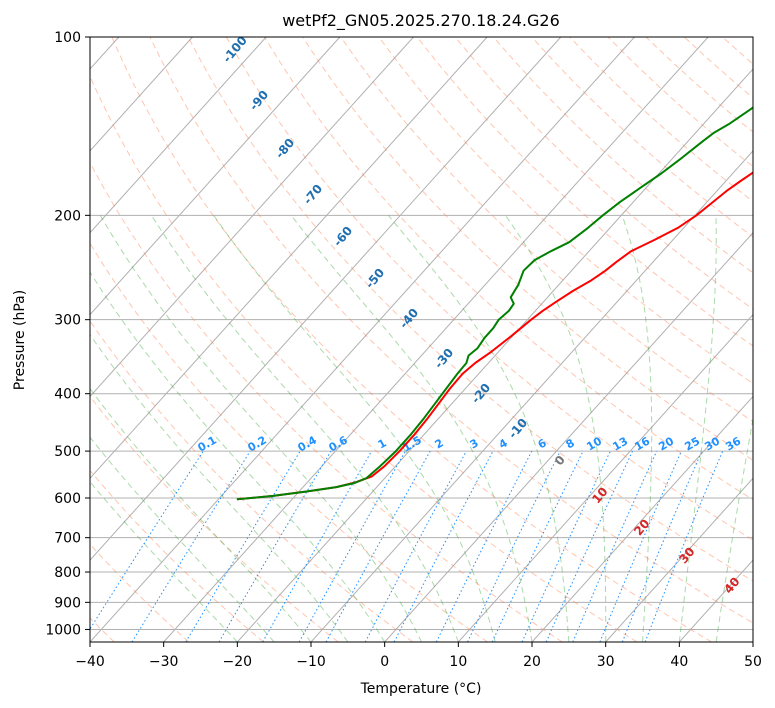 The image size is (775, 708). What do you see at coordinates (444, 359) in the screenshot?
I see `isotherm-label: -30` at bounding box center [444, 359].